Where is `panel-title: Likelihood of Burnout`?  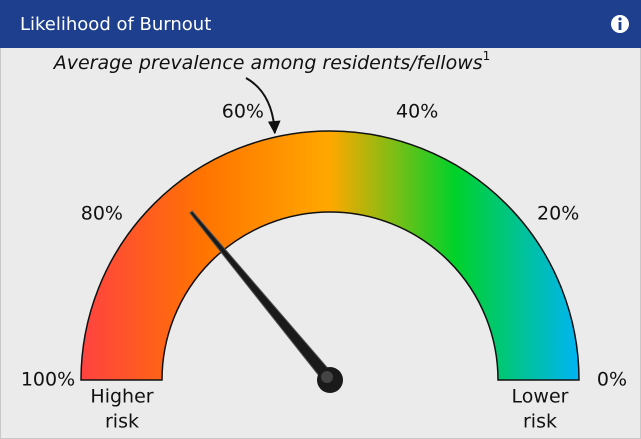
panel-title: Likelihood of Burnout is located at coordinates (115, 24).